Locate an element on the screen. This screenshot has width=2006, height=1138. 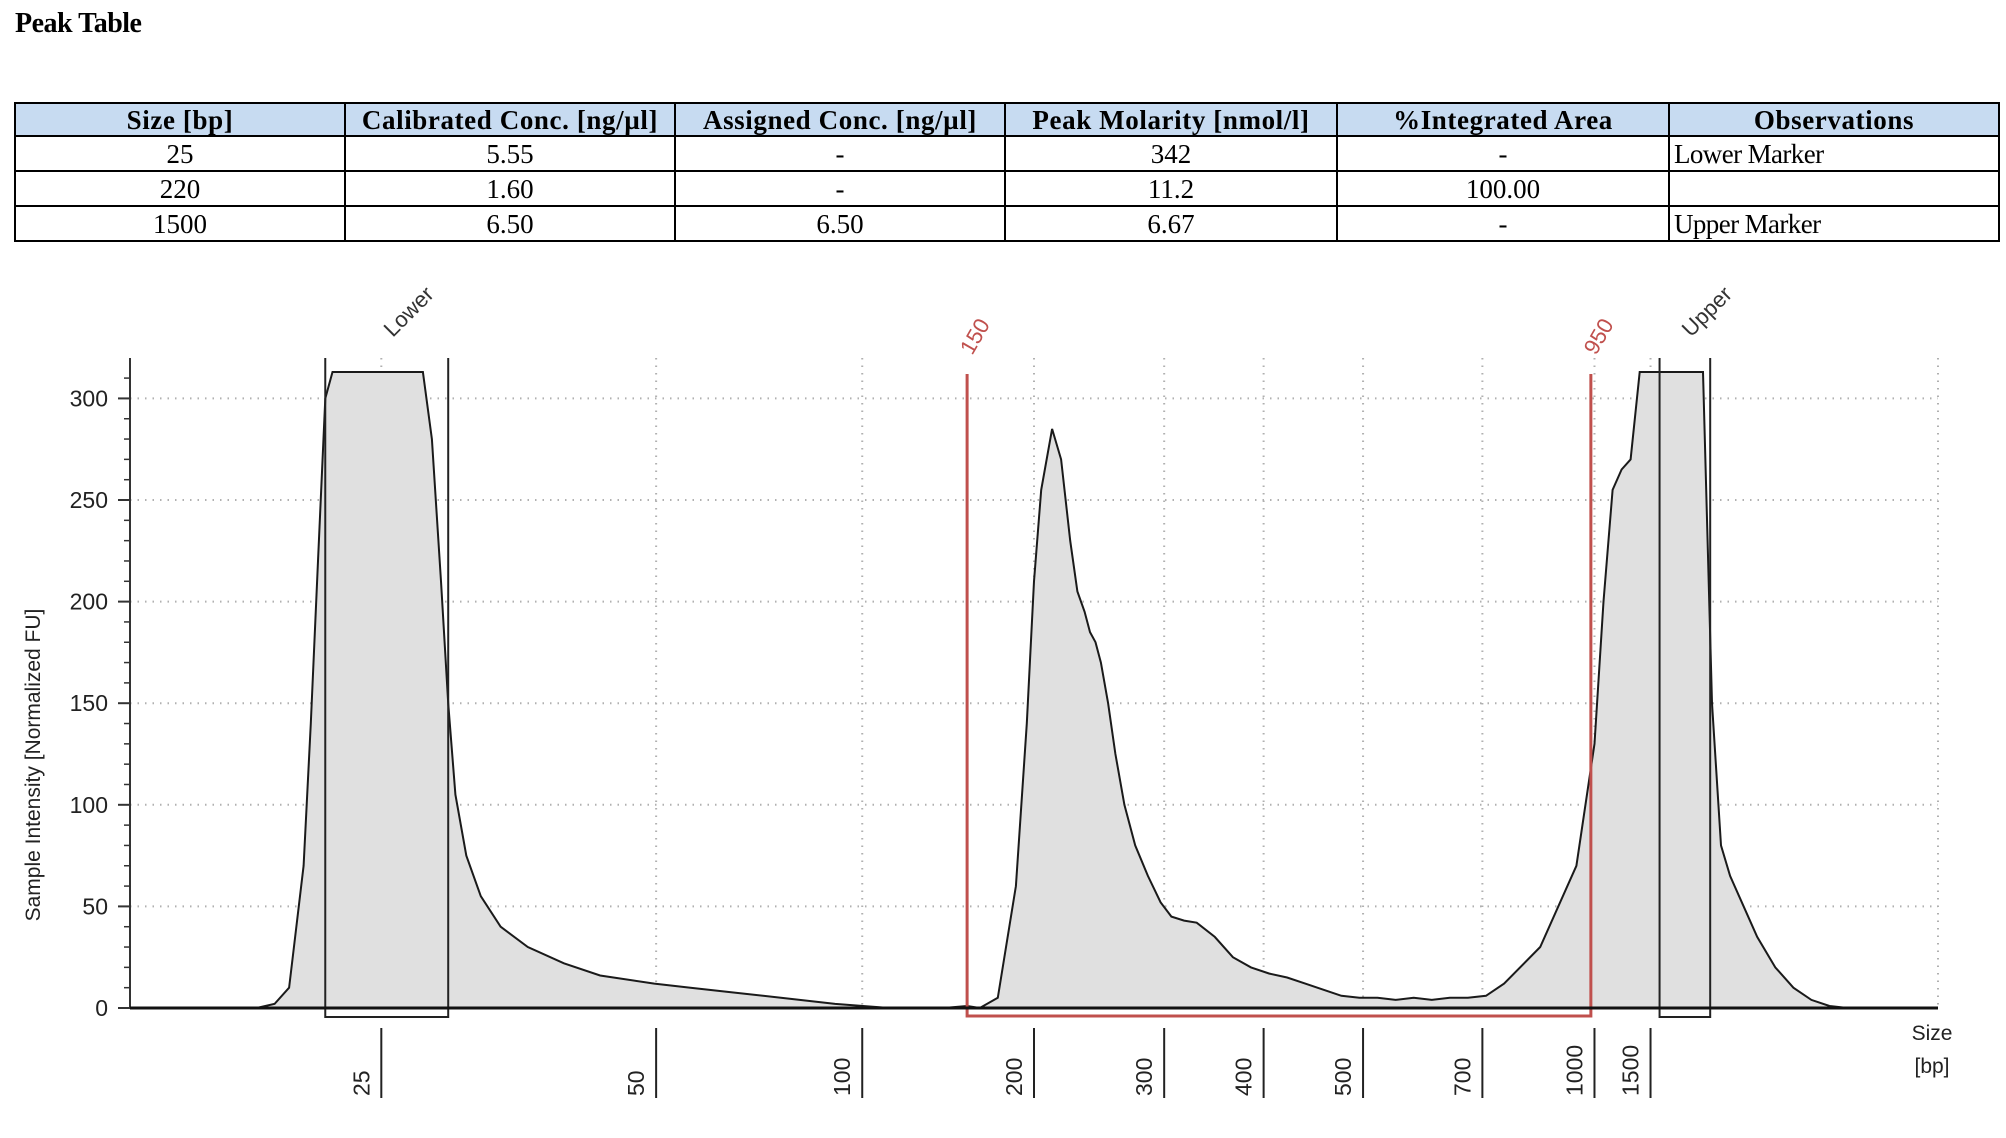
x-tick-label: 25 is located at coordinates (361, 1083).